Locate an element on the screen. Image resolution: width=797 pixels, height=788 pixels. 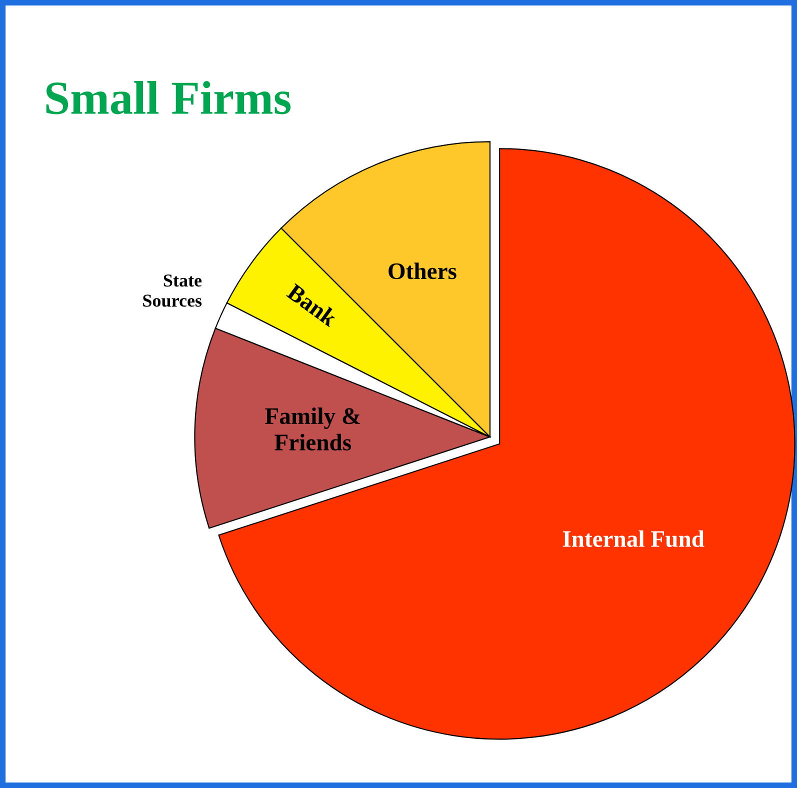
slice-label: Family & Friends is located at coordinates (312, 428).